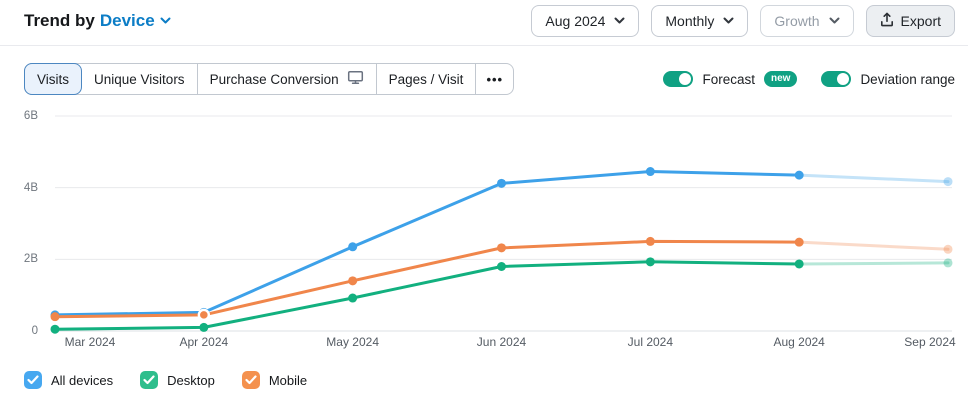 This screenshot has width=968, height=414. What do you see at coordinates (55, 329) in the screenshot?
I see `data-point-desktop-mar-2024` at bounding box center [55, 329].